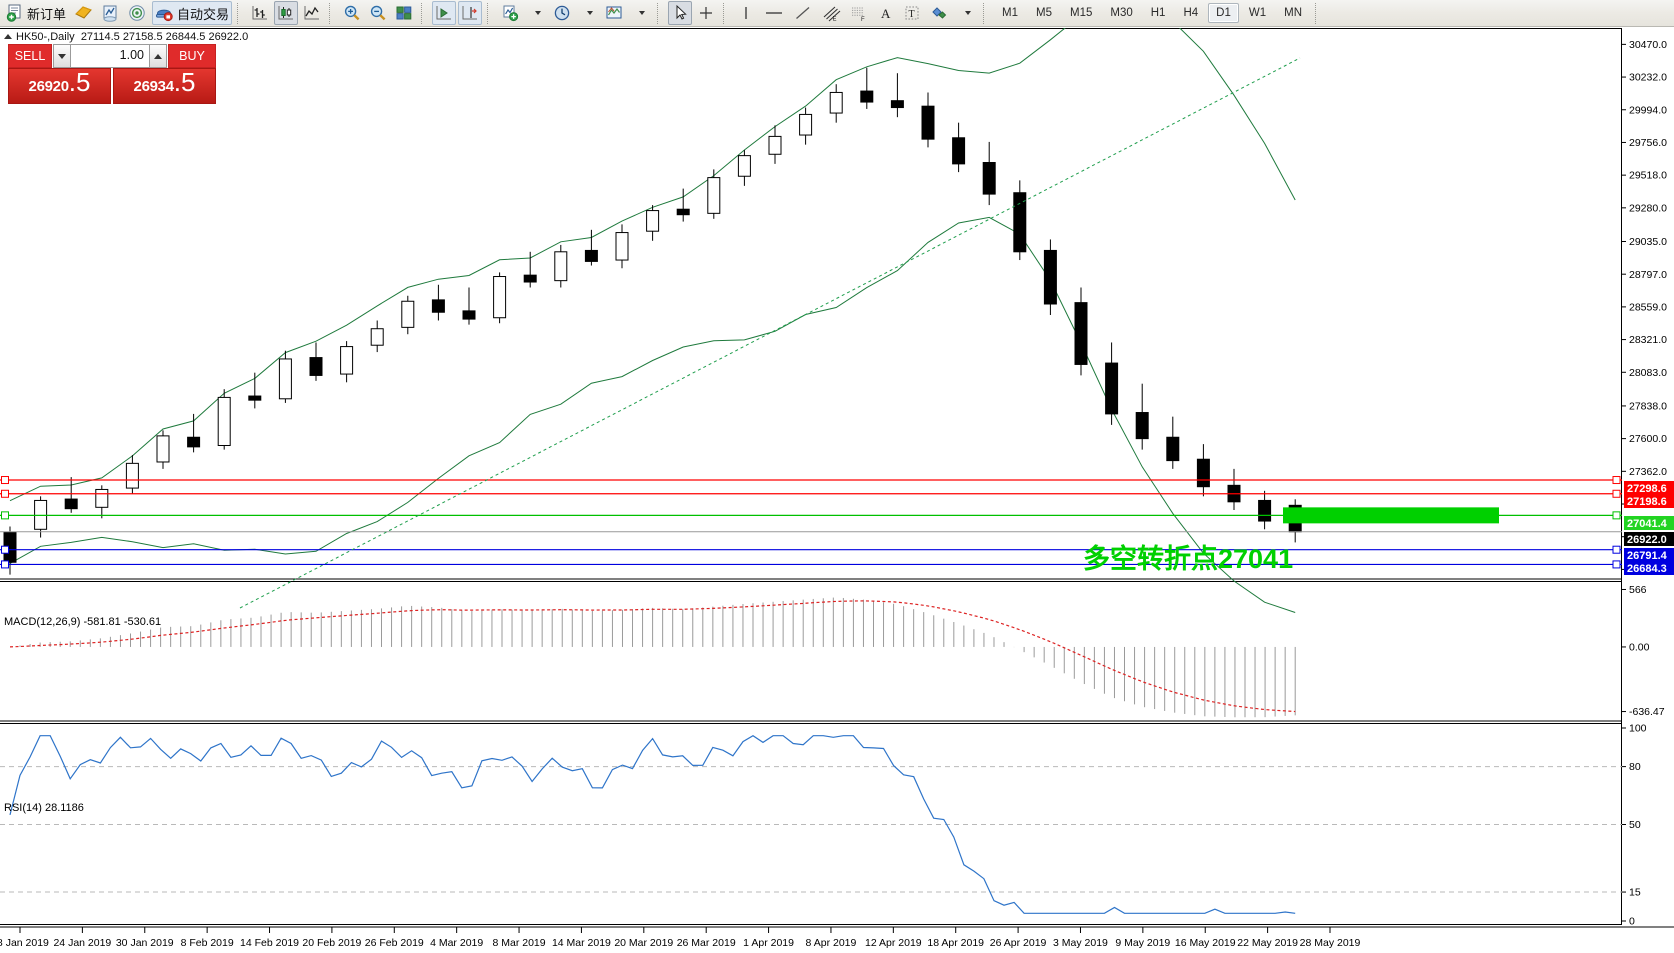 Image resolution: width=1674 pixels, height=953 pixels. Describe the element at coordinates (1080, 943) in the screenshot. I see `svg-text: 3 May 2019` at that location.